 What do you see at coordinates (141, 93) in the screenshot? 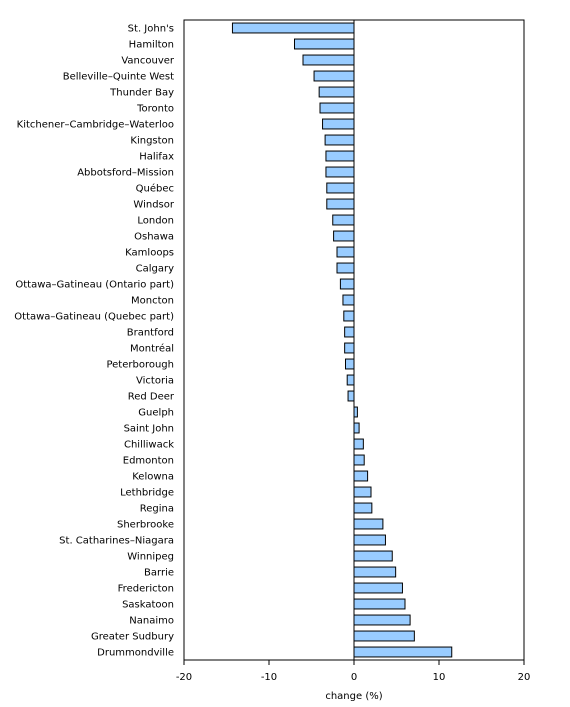
I see `category-label: Thunder Bay` at bounding box center [141, 93].